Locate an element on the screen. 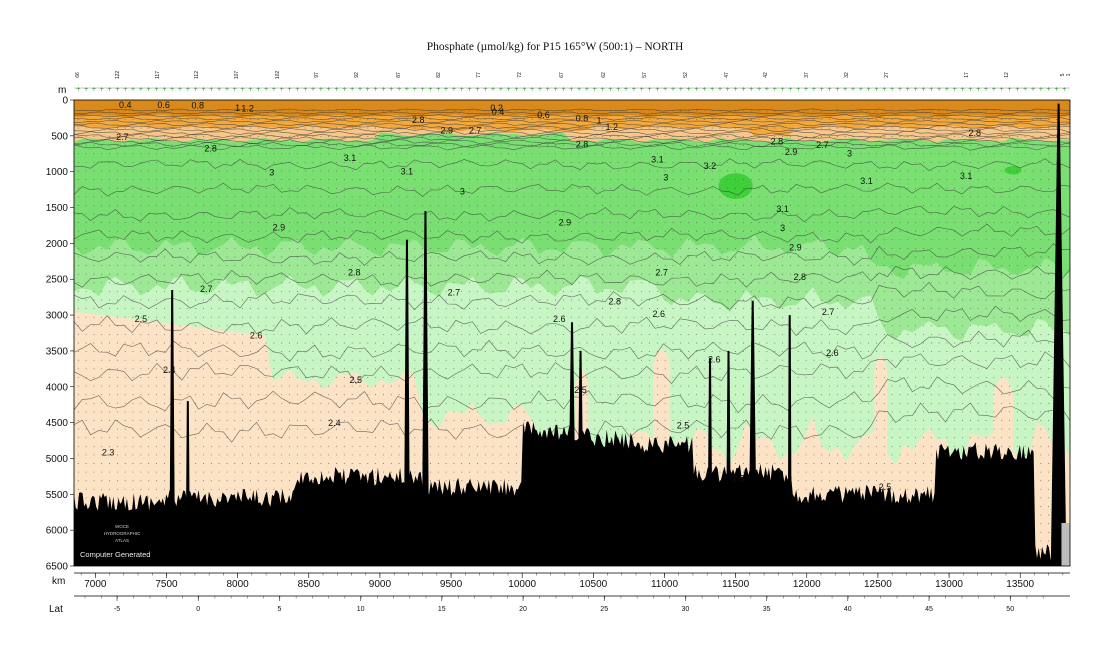 This screenshot has height=650, width=1110. contour-label-13: 1.2 is located at coordinates (612, 127).